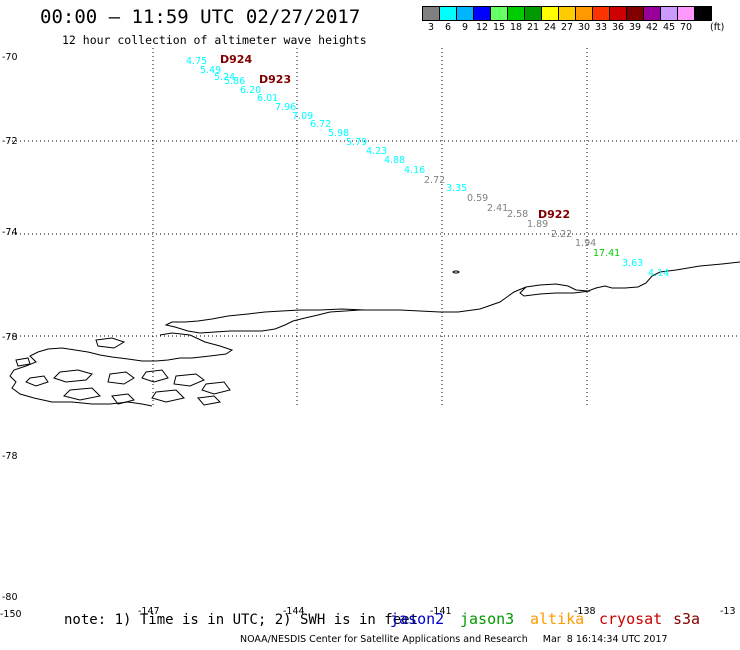 The height and width of the screenshot is (650, 740). What do you see at coordinates (669, 27) in the screenshot?
I see `color-scale-label: 45` at bounding box center [669, 27].